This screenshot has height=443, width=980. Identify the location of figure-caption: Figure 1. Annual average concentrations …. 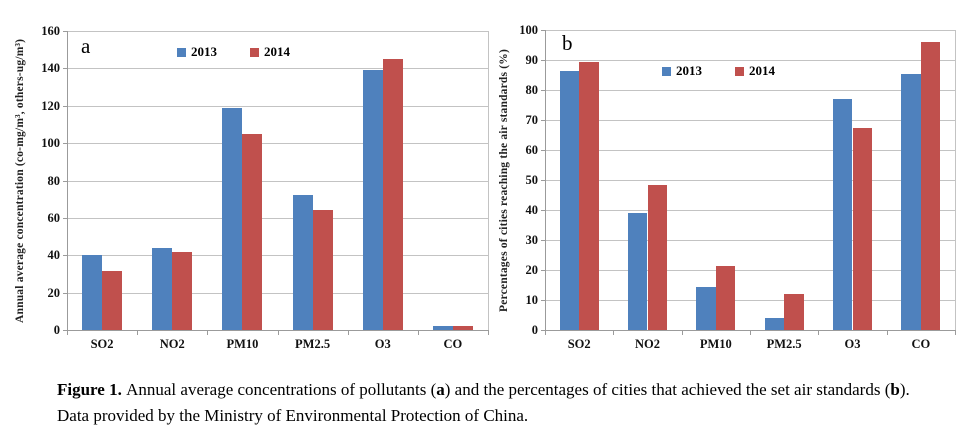
(501, 402).